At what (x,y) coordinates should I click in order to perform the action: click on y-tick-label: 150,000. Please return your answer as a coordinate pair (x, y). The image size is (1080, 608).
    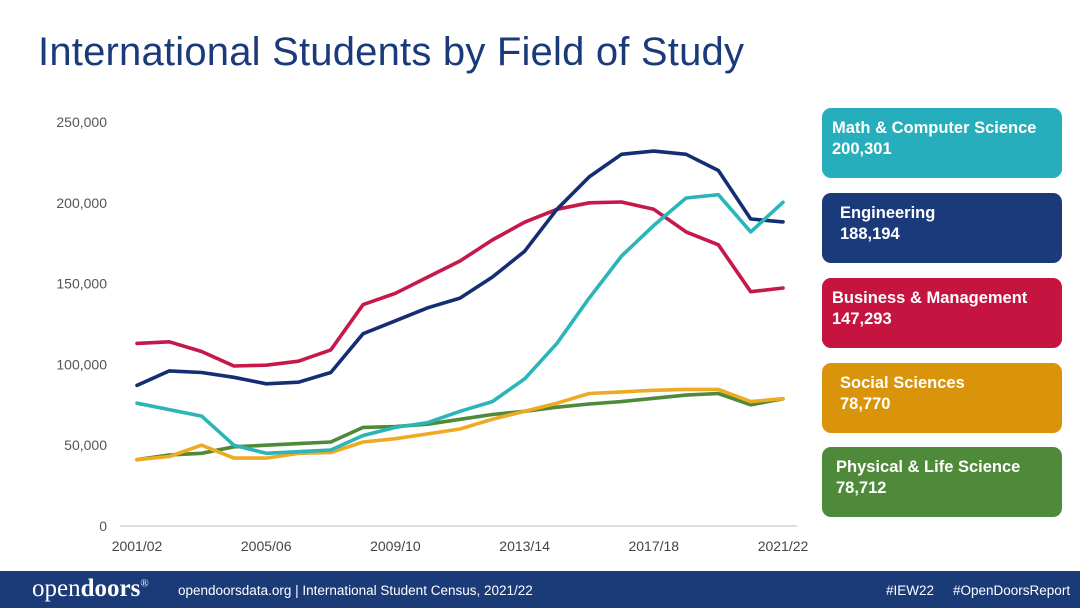
    Looking at the image, I should click on (81, 284).